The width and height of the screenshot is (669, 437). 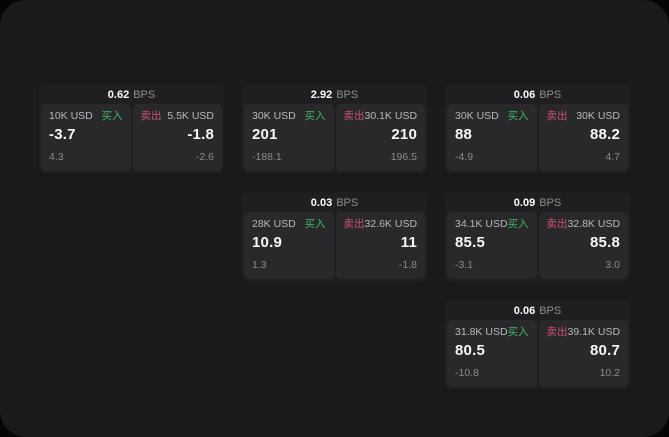 I want to click on buy-delta: 1.3, so click(x=259, y=265).